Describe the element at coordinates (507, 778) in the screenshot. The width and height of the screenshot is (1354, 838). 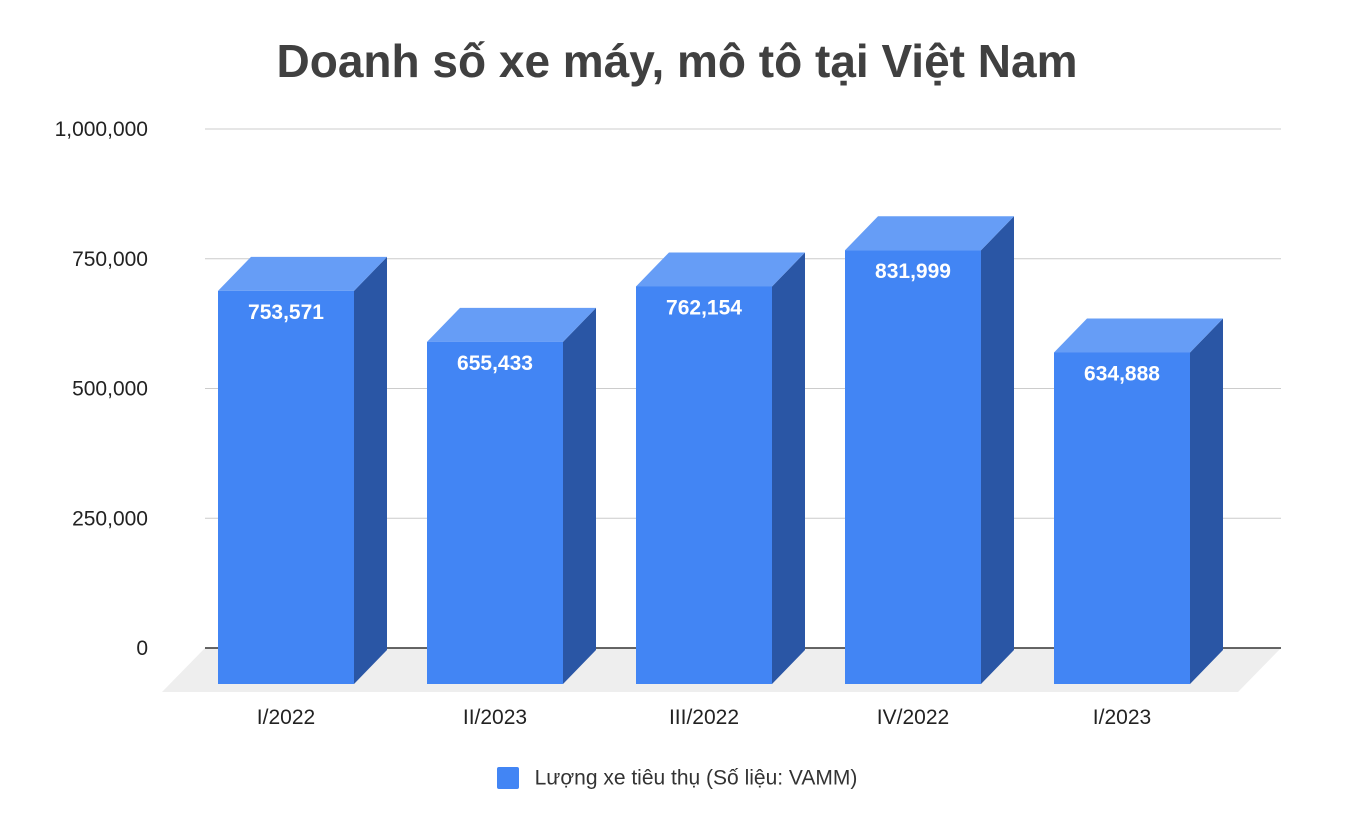
I see `legend-swatch` at that location.